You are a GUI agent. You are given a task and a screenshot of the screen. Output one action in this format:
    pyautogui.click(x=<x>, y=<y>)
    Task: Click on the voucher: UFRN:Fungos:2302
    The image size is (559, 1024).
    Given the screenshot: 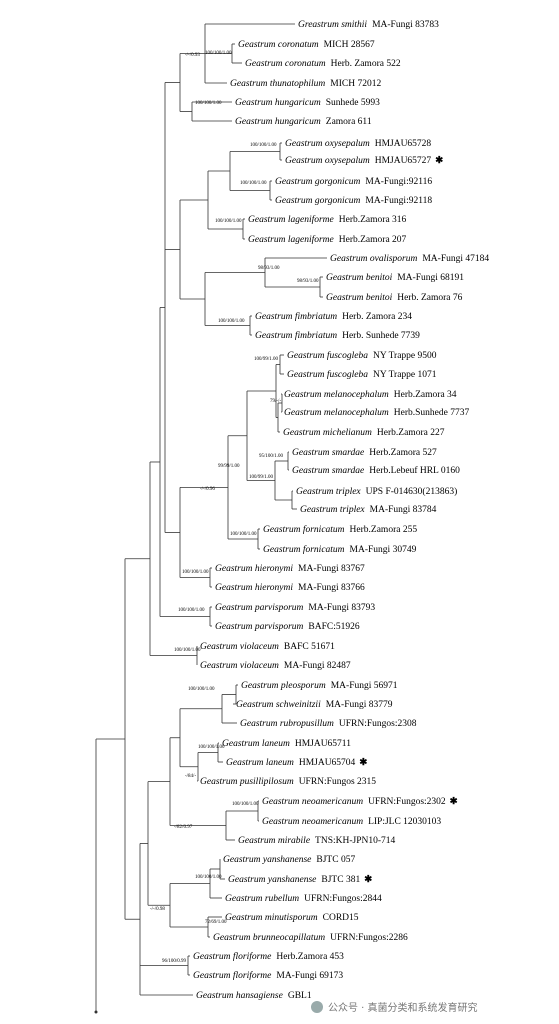 What is the action you would take?
    pyautogui.click(x=407, y=802)
    